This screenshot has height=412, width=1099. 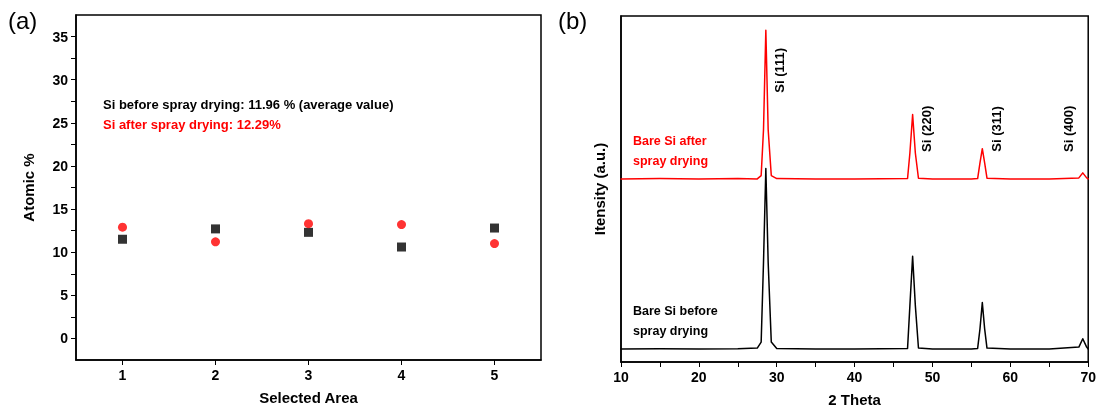 What do you see at coordinates (23, 20) in the screenshot?
I see `chart-title: (a)` at bounding box center [23, 20].